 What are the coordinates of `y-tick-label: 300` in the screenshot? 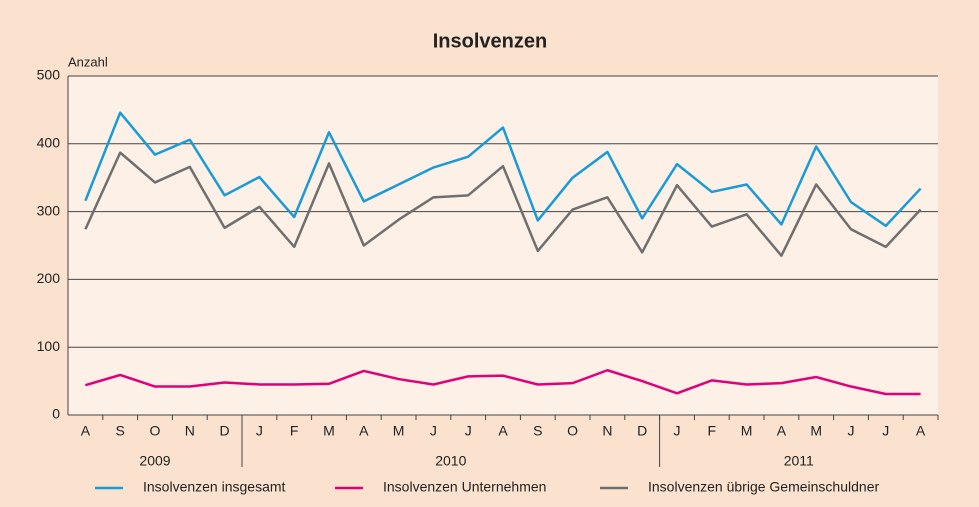 It's located at (49, 210).